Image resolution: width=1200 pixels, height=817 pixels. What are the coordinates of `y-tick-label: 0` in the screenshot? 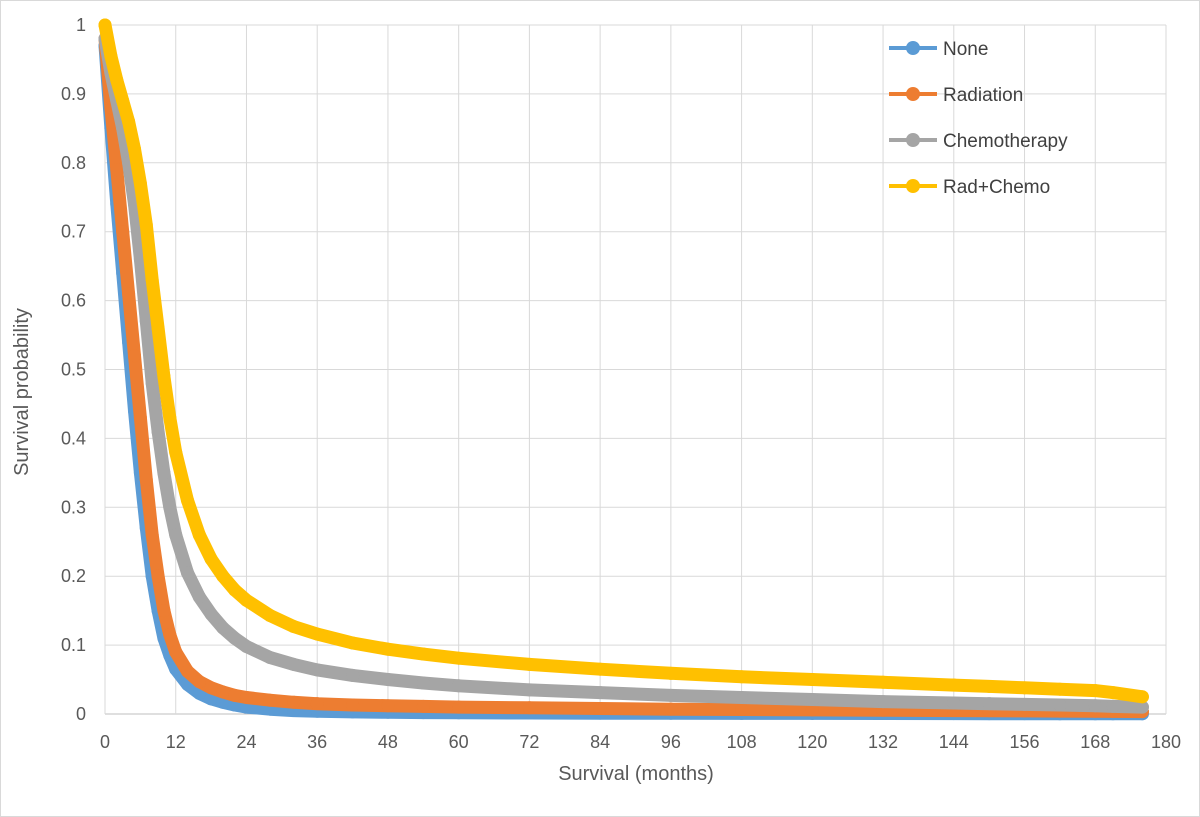 It's located at (81, 714).